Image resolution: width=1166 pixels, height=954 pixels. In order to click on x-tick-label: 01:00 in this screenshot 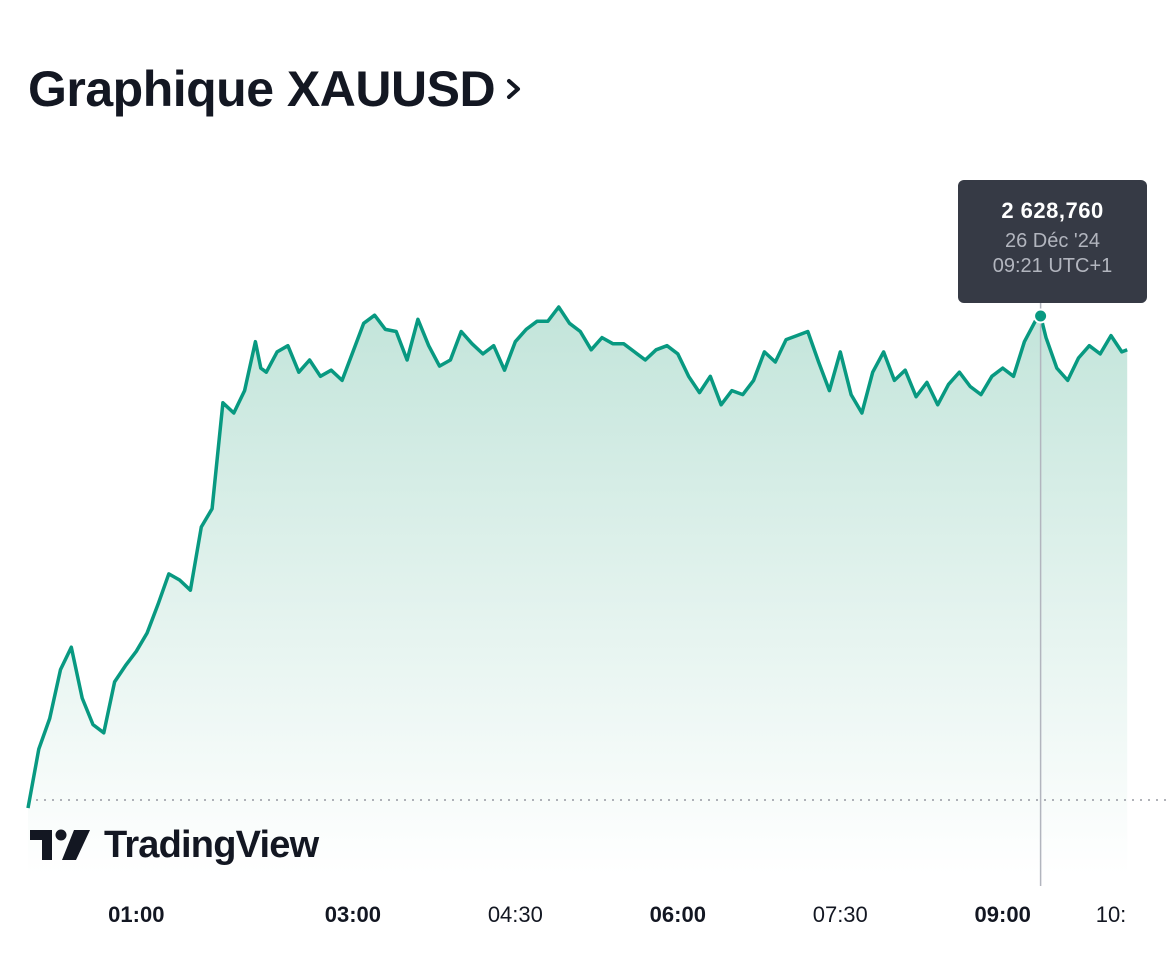, I will do `click(136, 914)`.